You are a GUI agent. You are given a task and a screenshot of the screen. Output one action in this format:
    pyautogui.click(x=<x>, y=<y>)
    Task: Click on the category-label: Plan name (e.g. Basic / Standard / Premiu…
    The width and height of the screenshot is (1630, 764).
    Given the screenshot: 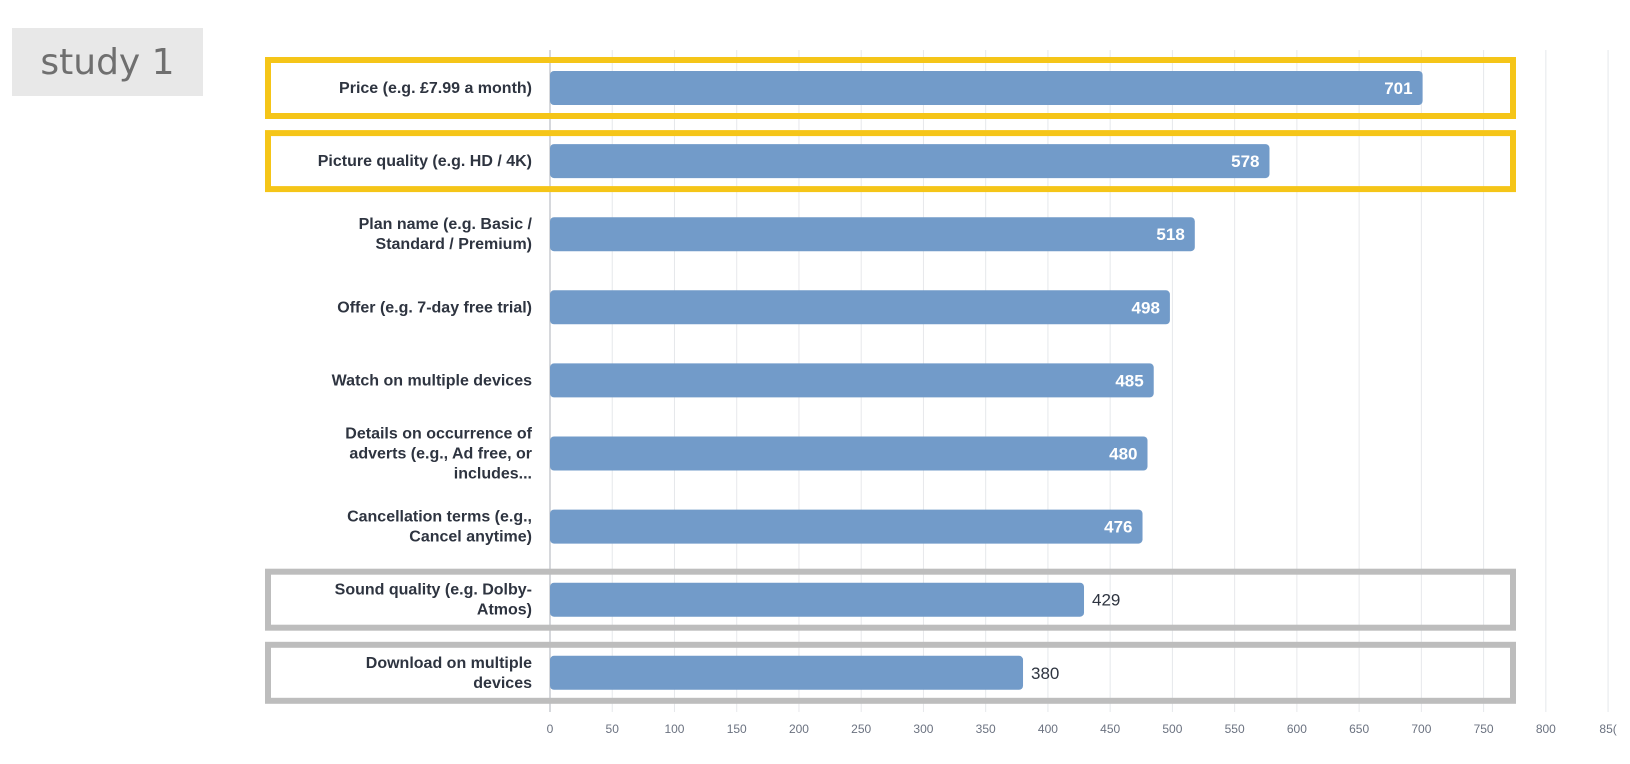 What is the action you would take?
    pyautogui.click(x=446, y=234)
    